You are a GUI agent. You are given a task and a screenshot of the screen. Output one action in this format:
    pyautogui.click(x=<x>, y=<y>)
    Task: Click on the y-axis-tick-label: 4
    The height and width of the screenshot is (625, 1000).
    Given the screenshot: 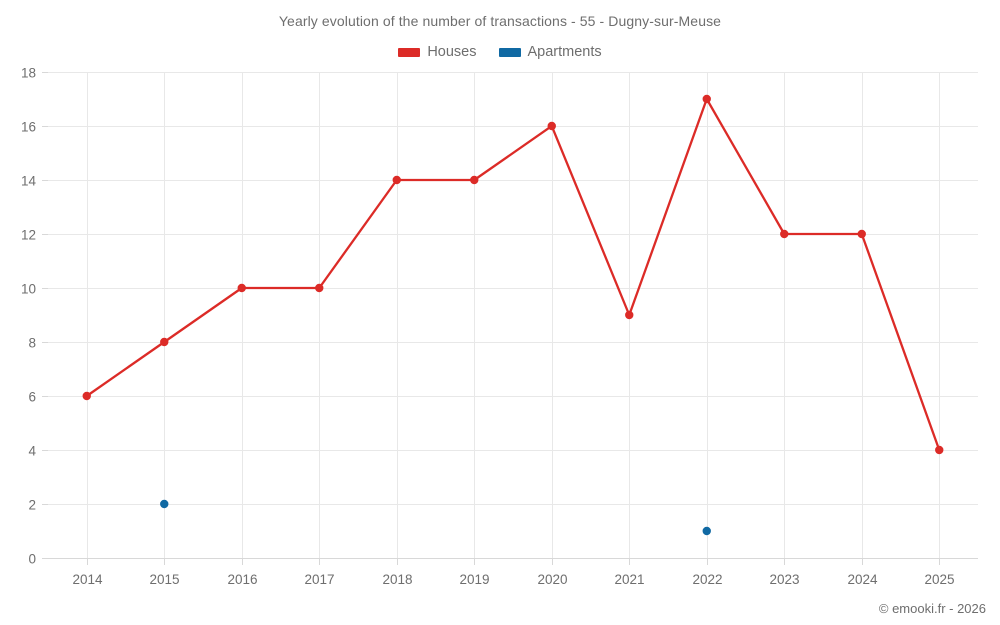 What is the action you would take?
    pyautogui.click(x=32, y=451)
    